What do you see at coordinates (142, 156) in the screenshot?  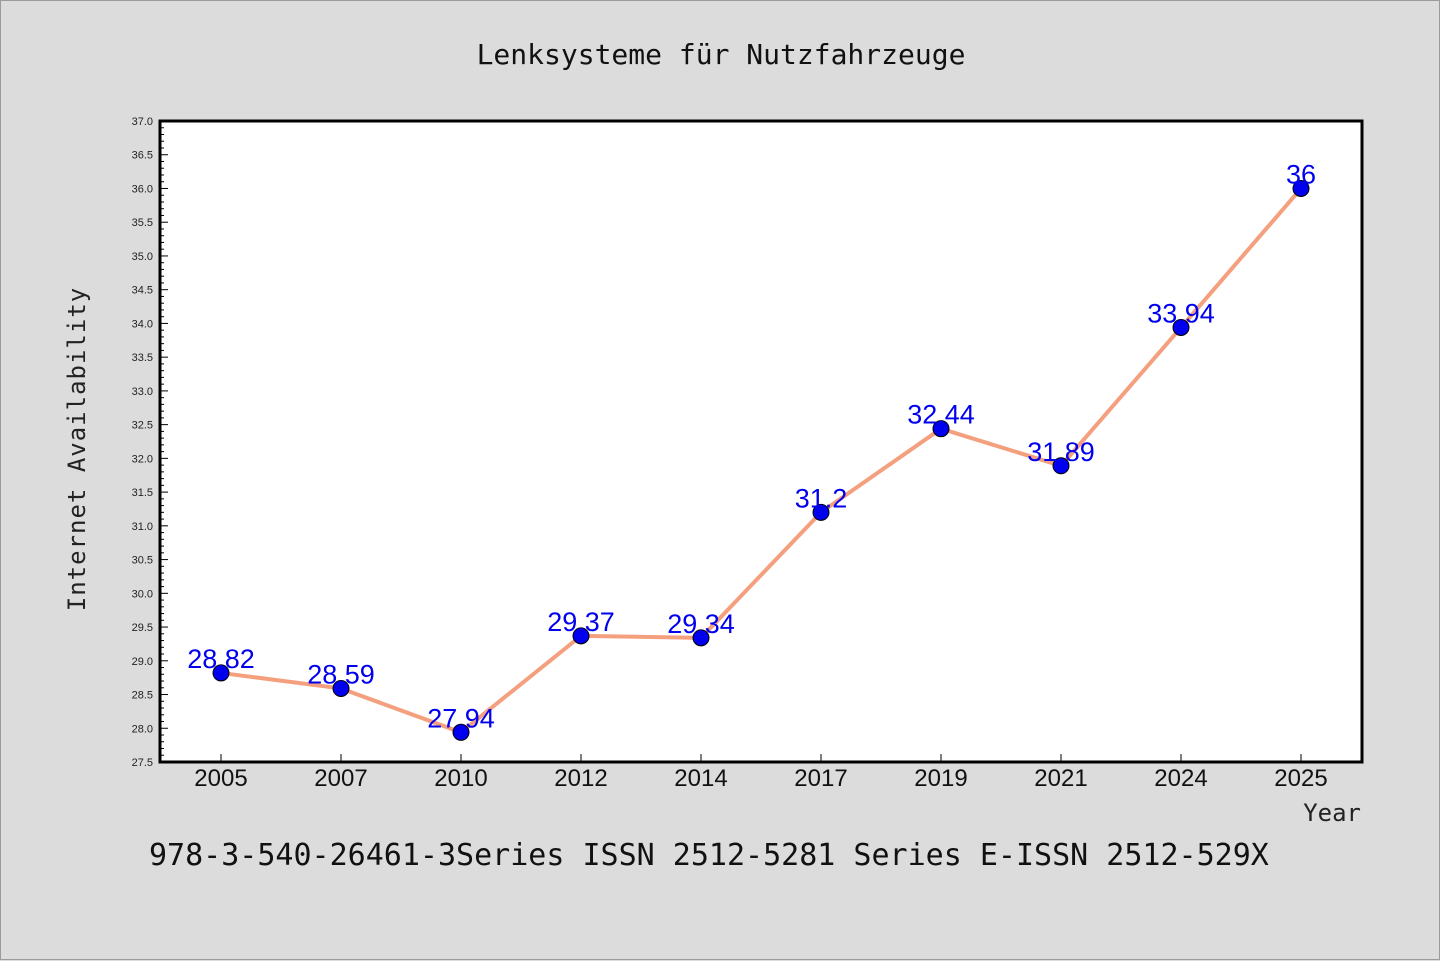 I see `y-tick-label: 36.5` at bounding box center [142, 156].